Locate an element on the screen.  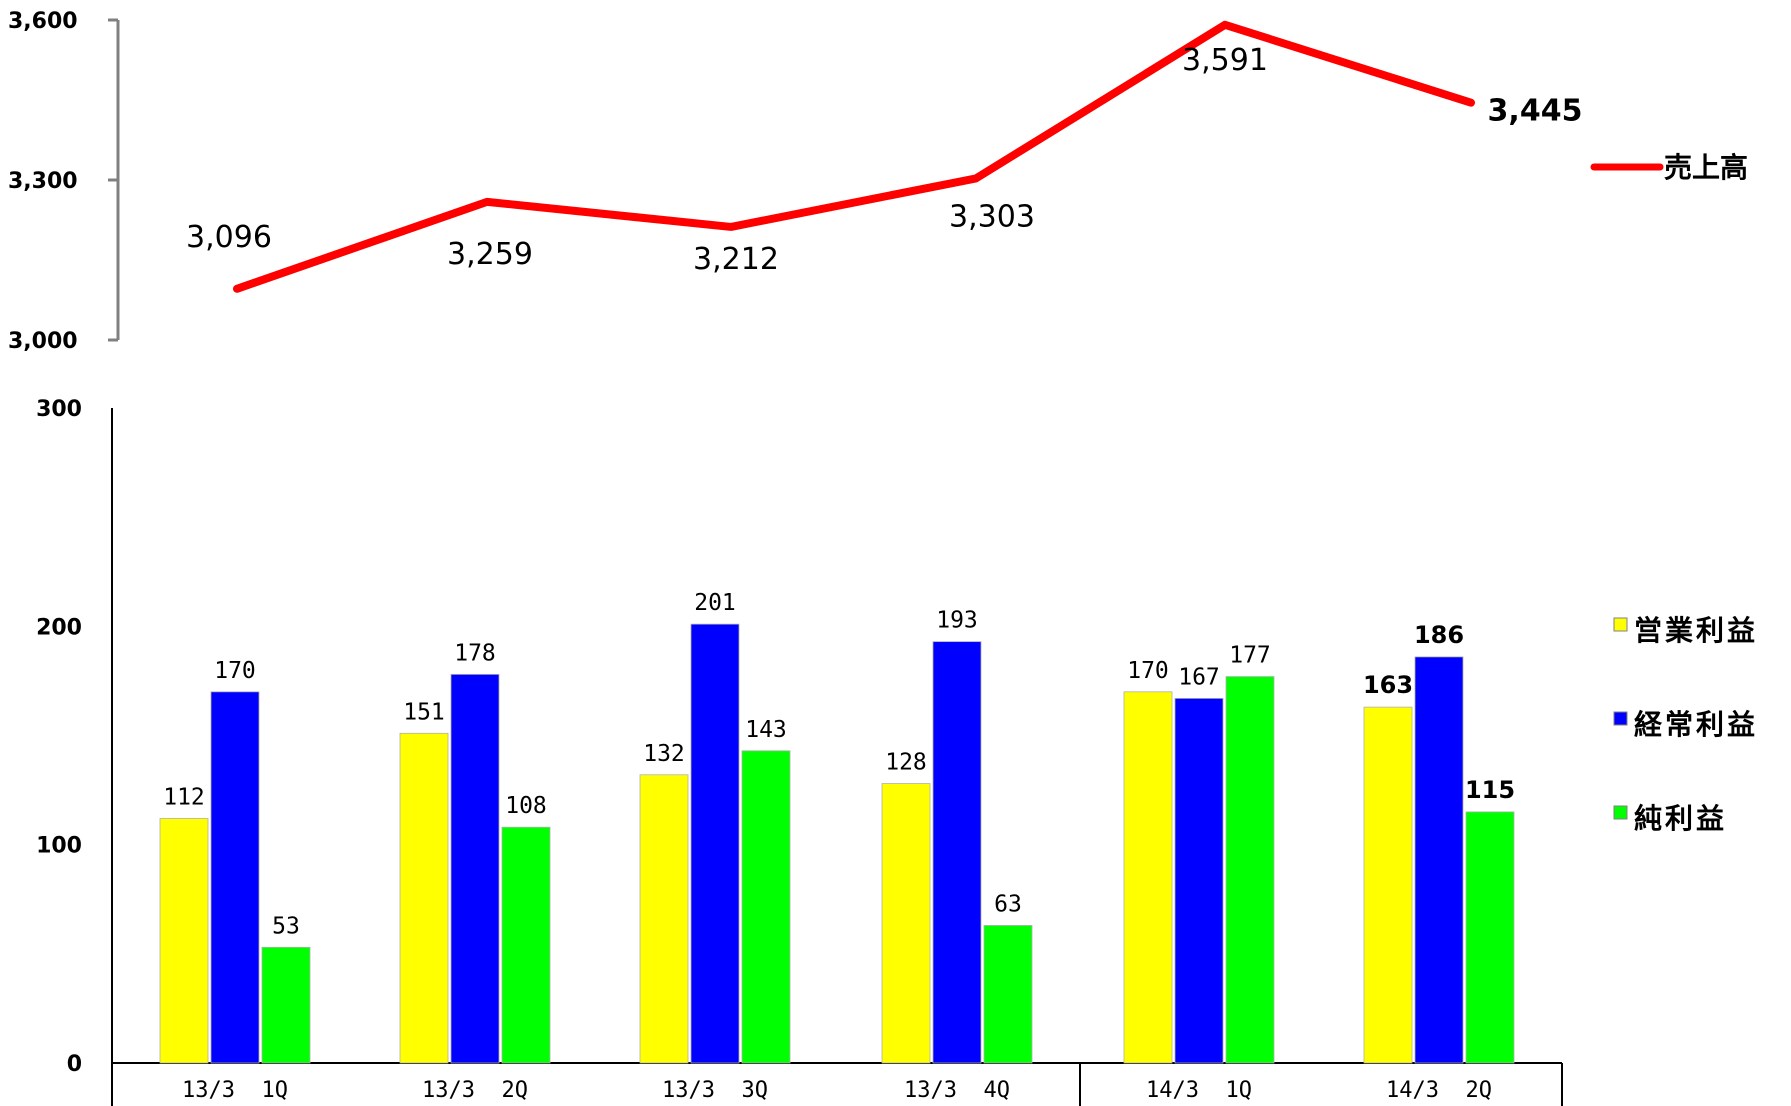
profit-data-label: 63 is located at coordinates (1008, 904).